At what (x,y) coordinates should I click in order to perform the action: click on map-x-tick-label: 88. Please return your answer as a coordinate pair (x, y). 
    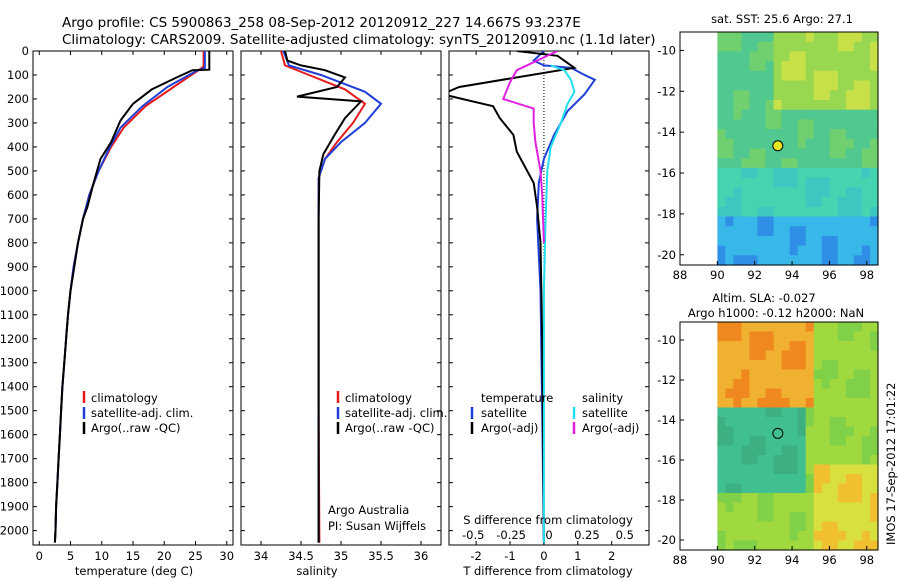
    Looking at the image, I should click on (680, 560).